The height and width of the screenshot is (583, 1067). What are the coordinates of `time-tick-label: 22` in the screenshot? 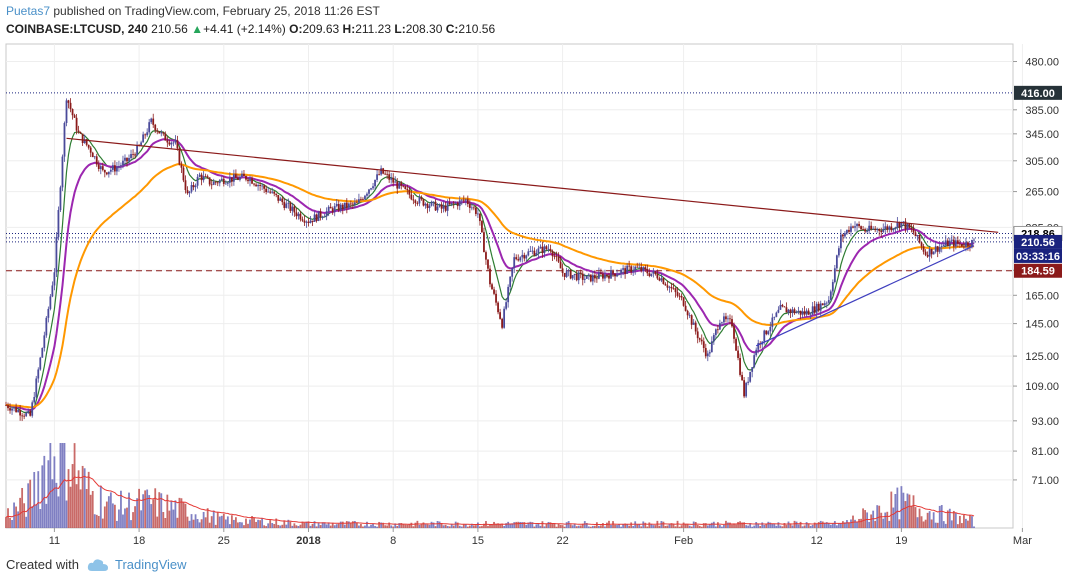 It's located at (562, 541).